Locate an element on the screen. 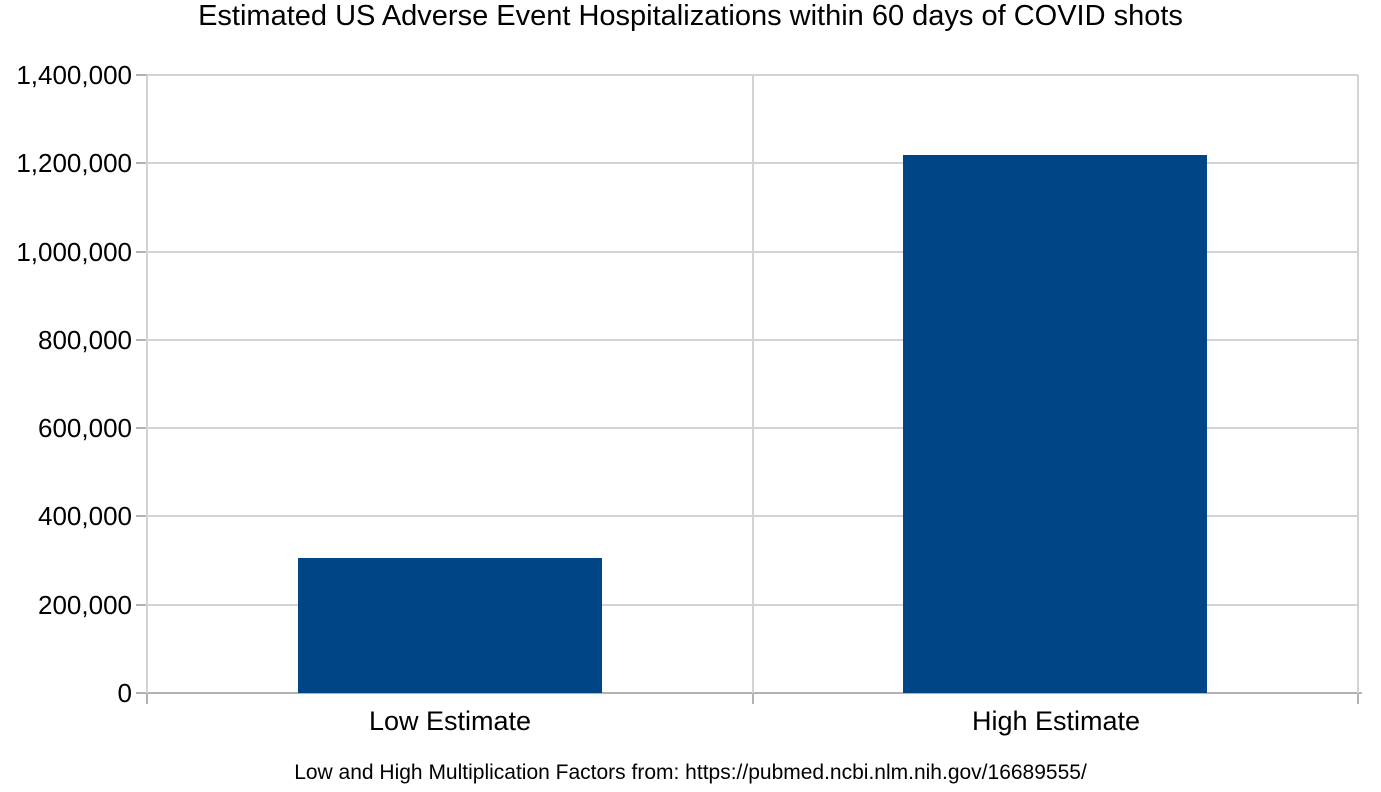 The width and height of the screenshot is (1381, 792). y-axis-tick-label: 600,000 is located at coordinates (85, 428).